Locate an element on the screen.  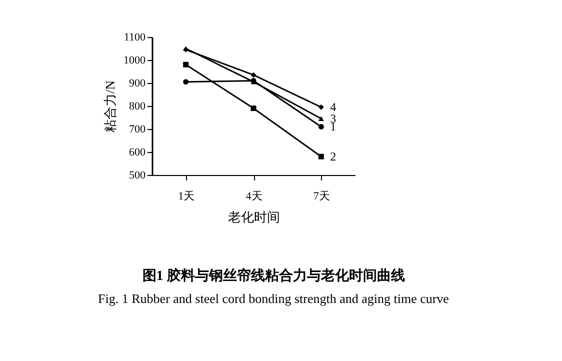
text: Fig. 1 Rubber and steel cord bonding strength and aging time curve is located at coordinates (274, 298).